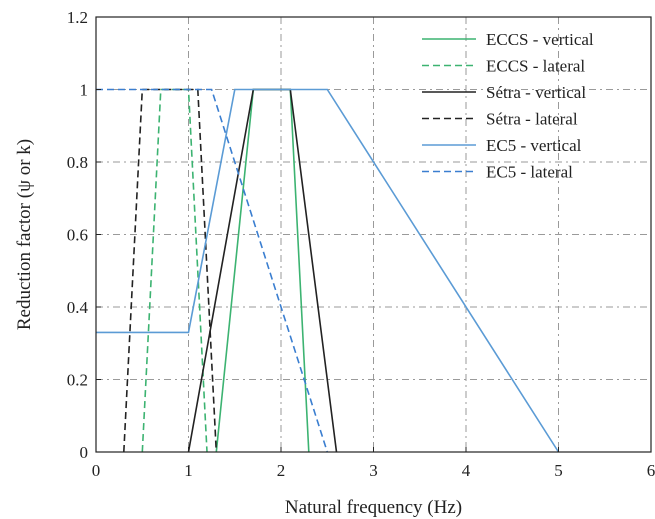  Describe the element at coordinates (536, 92) in the screenshot. I see `legend-label-setra-vertical: Sétra - vertical` at that location.